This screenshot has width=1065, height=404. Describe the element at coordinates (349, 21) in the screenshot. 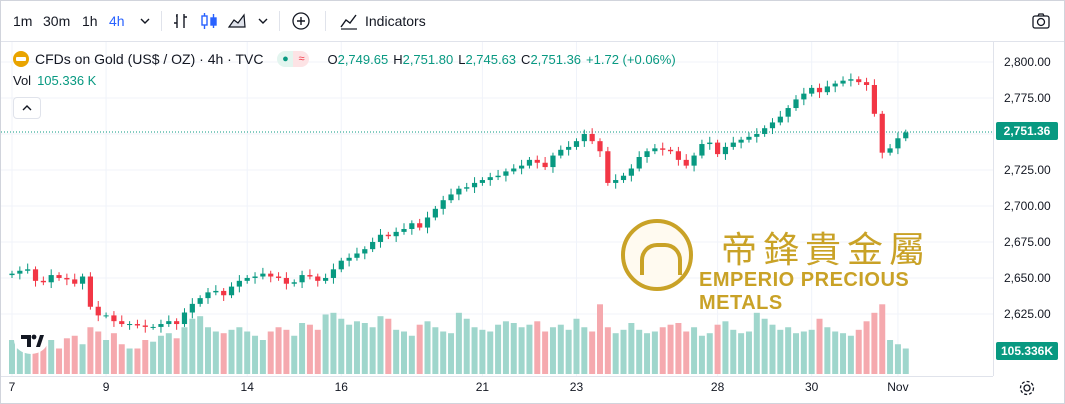

I see `indicators-icon` at that location.